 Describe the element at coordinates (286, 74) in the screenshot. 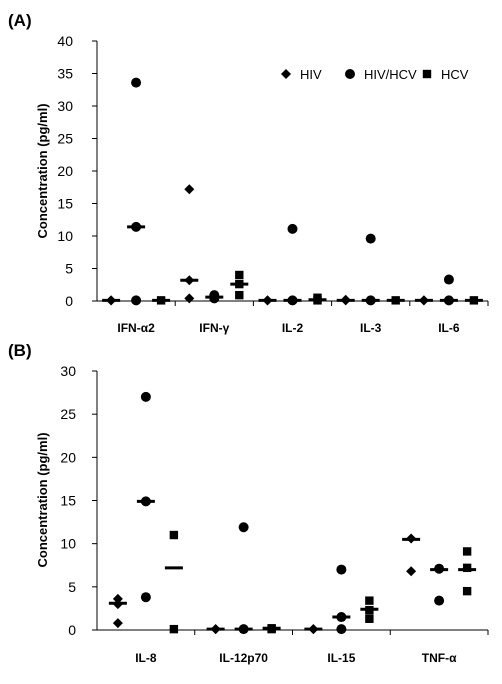

I see `legend-marker-hiv` at that location.